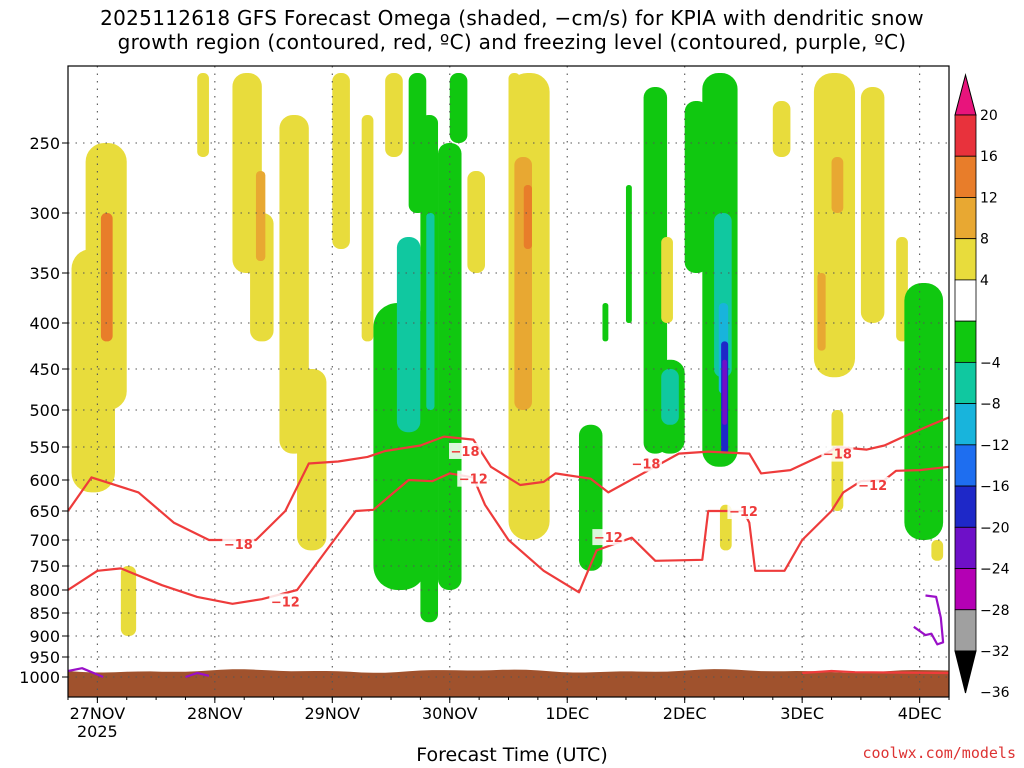 The image size is (1024, 768). I want to click on contour-freezing-level-left, so click(86, 673).